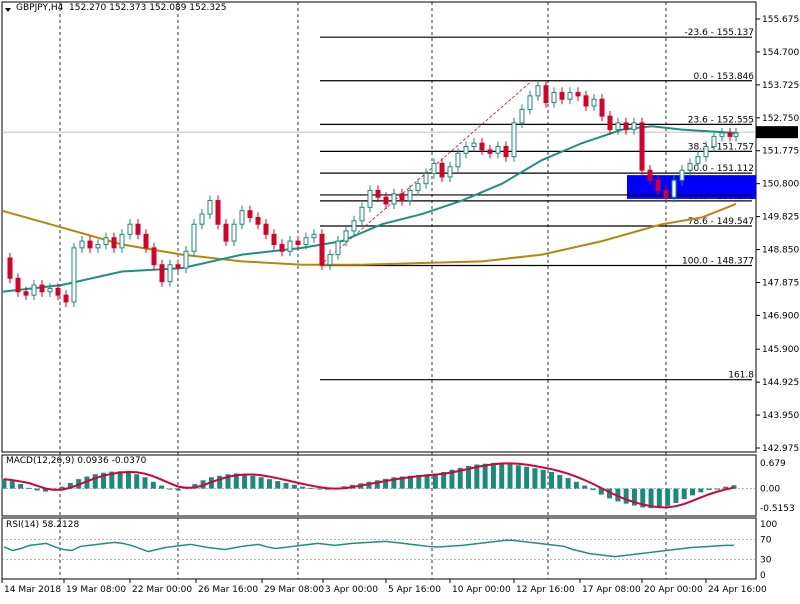 This screenshot has width=800, height=604. I want to click on price-tick-label: 150.800, so click(780, 185).